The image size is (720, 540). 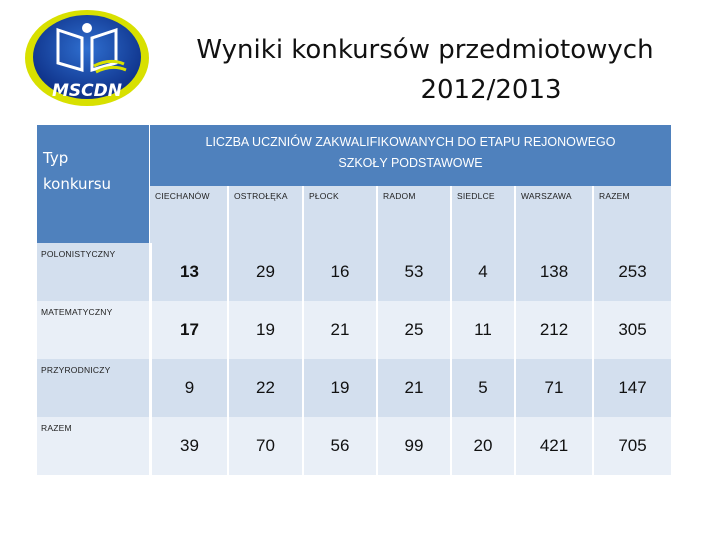 What do you see at coordinates (553, 214) in the screenshot?
I see `region-header: WARSZAWA` at bounding box center [553, 214].